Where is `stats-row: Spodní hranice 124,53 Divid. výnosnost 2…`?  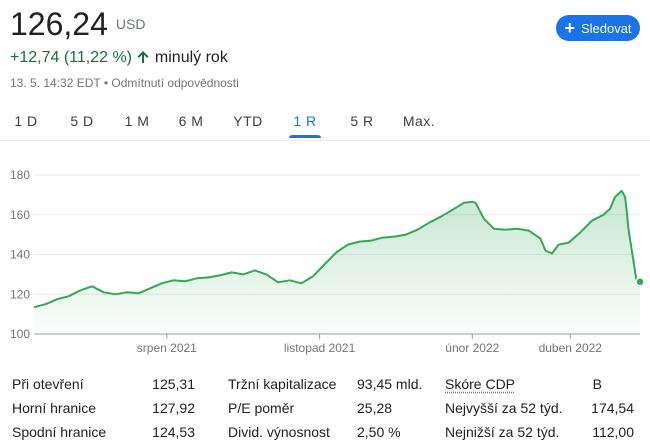 stats-row: Spodní hranice 124,53 Divid. výnosnost 2… is located at coordinates (325, 432).